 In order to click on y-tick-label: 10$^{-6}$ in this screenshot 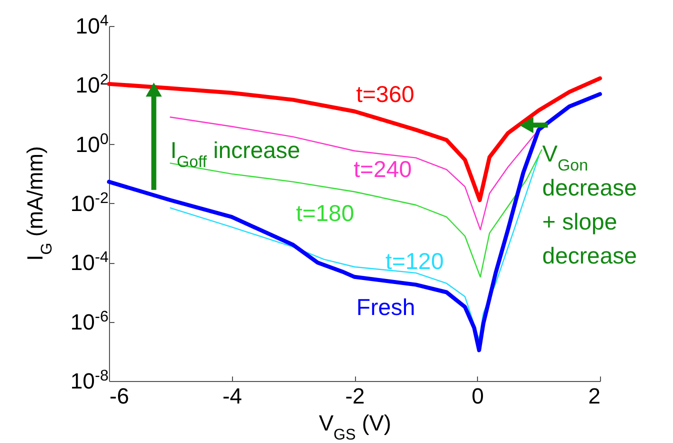, I will do `click(89, 321)`.